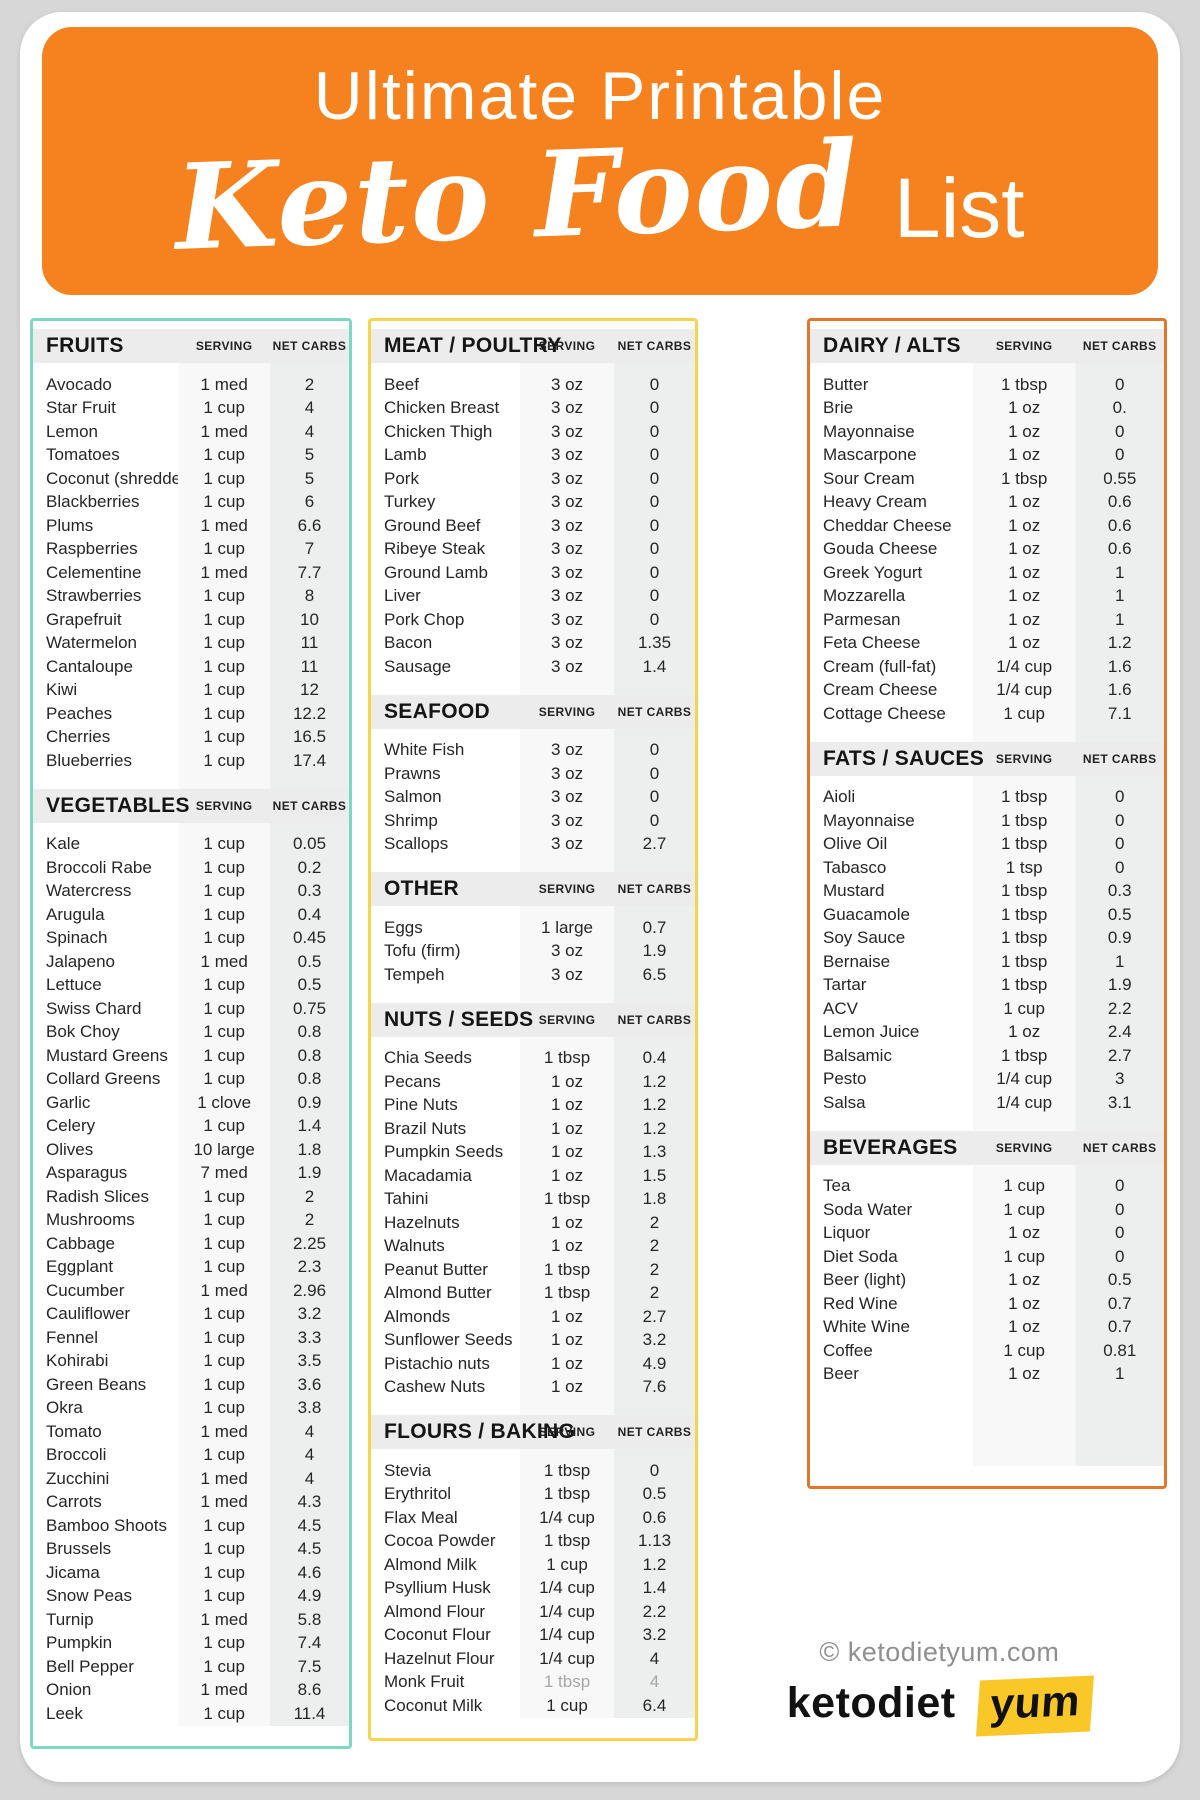 Image resolution: width=1200 pixels, height=1800 pixels. I want to click on food-row: Walnuts 1 oz 2, so click(533, 1247).